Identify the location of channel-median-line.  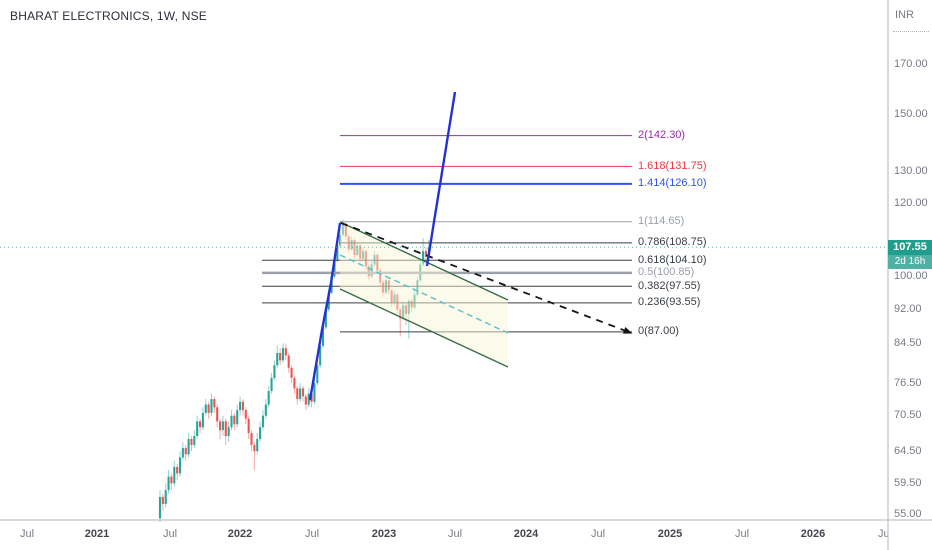
(424, 294).